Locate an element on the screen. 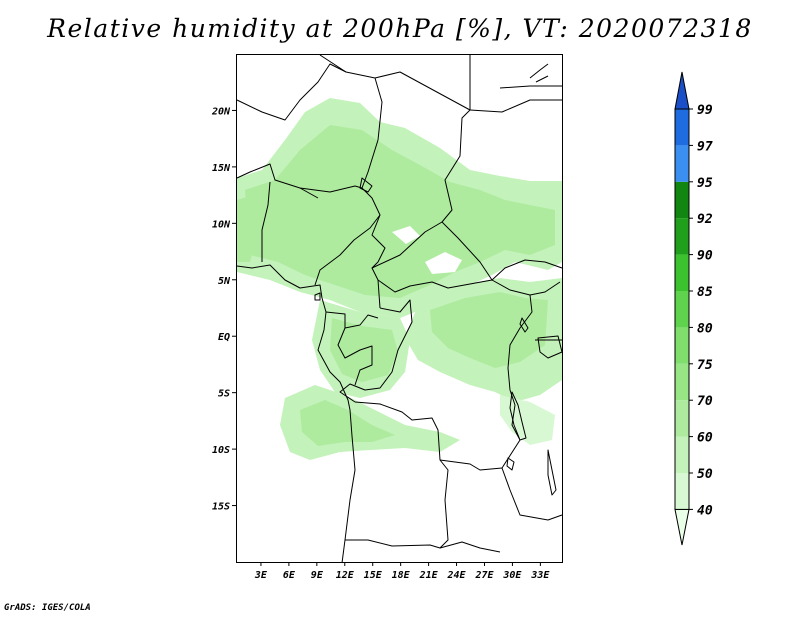 The height and width of the screenshot is (618, 800). lat-tick-label: 20N is located at coordinates (221, 111).